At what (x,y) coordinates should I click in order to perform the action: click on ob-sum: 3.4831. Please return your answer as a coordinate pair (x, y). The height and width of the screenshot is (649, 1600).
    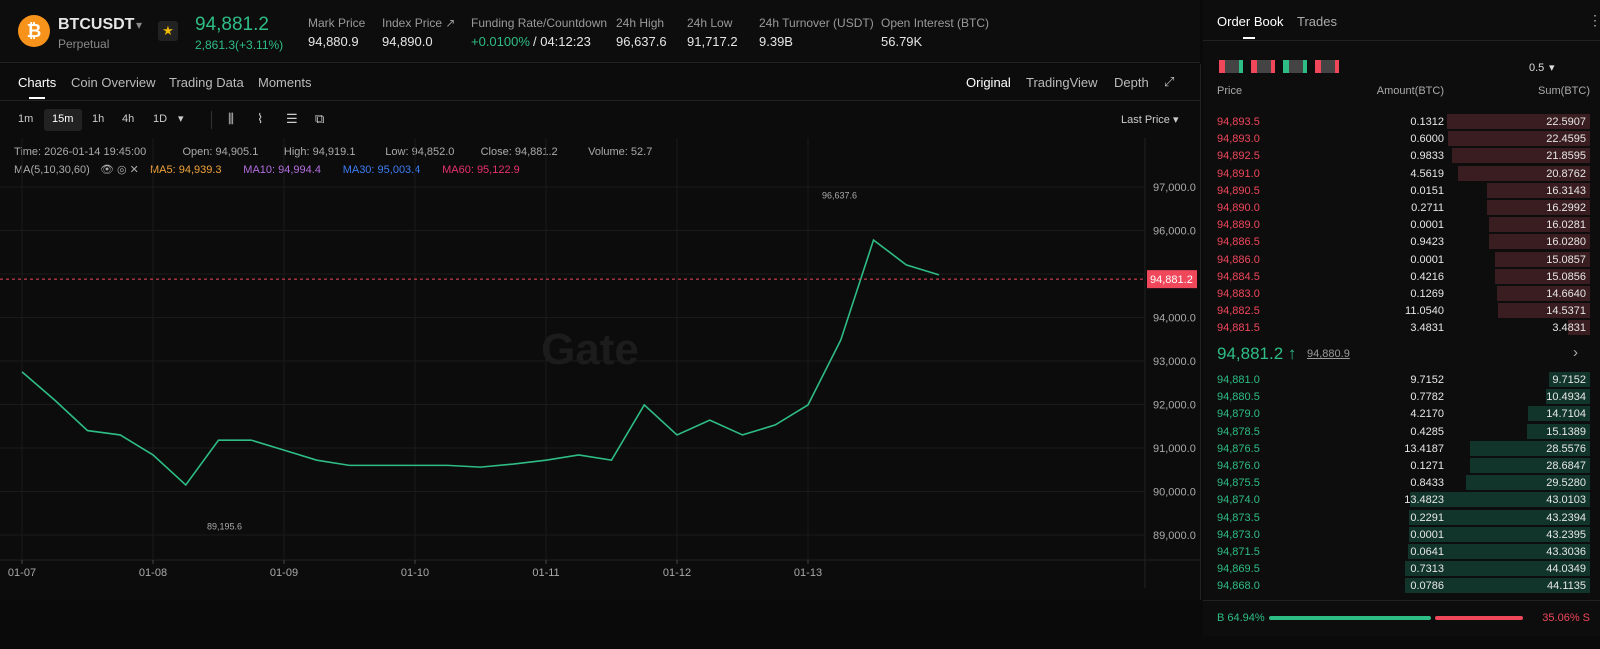
    Looking at the image, I should click on (1569, 328).